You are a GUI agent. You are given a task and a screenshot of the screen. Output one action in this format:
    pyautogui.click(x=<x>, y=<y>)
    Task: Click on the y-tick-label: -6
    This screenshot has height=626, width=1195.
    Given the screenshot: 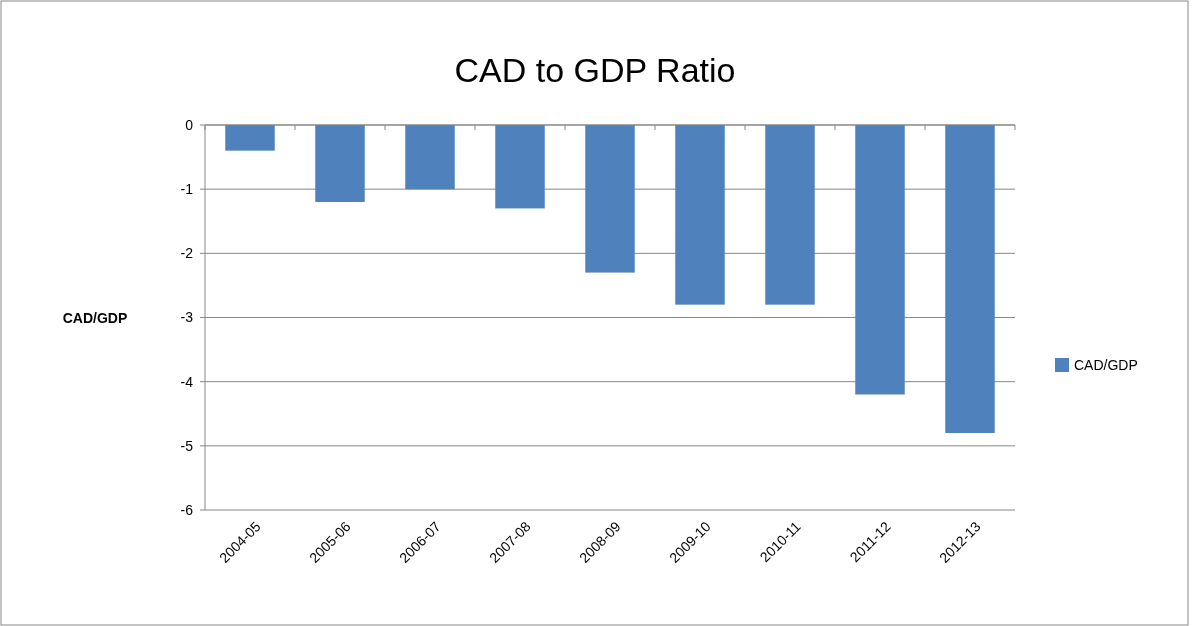 What is the action you would take?
    pyautogui.click(x=187, y=509)
    